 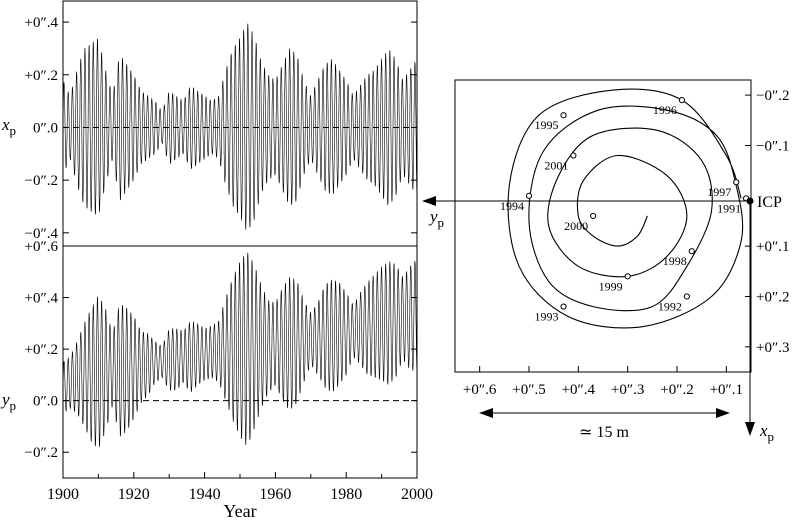 What do you see at coordinates (772, 348) in the screenshot?
I see `polar-y-tick-label: +0″.3` at bounding box center [772, 348].